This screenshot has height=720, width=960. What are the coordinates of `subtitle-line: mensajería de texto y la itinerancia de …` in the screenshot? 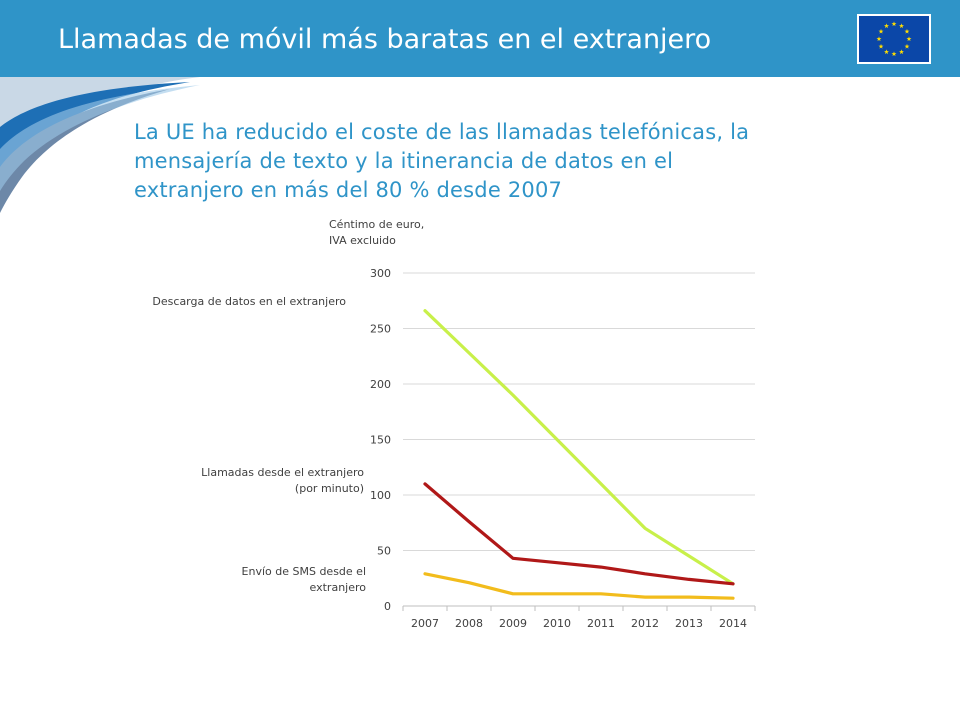 It's located at (404, 161).